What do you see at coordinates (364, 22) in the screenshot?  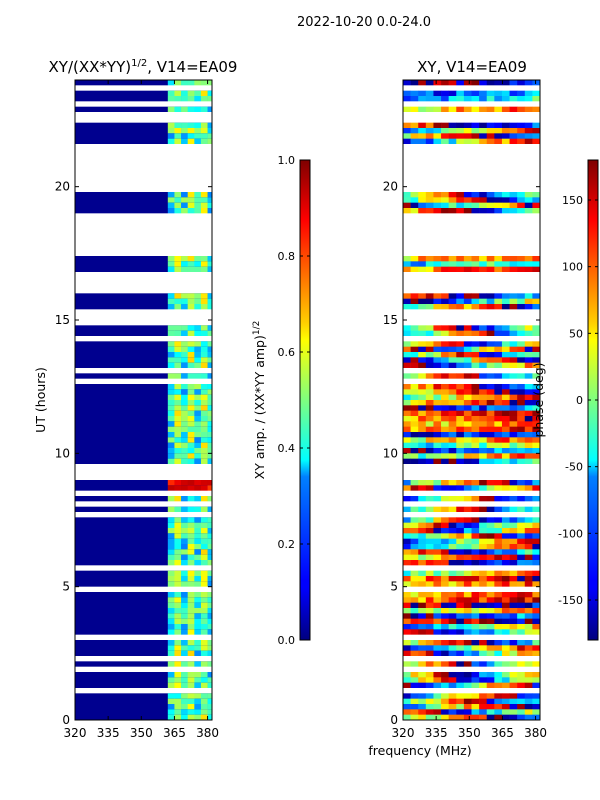 I see `figure-suptitle: 2022-10-20 0.0-24.0` at bounding box center [364, 22].